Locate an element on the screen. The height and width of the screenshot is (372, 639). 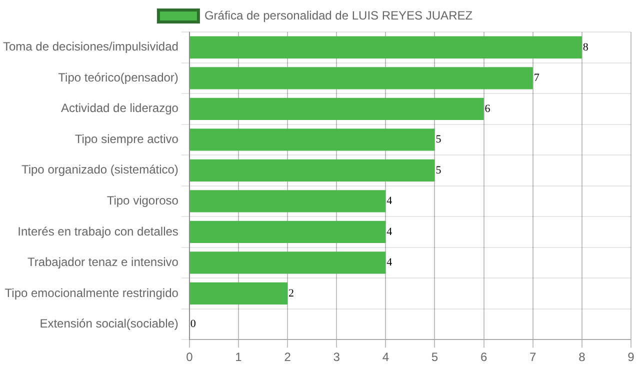
x-tick-label: 5 is located at coordinates (434, 357).